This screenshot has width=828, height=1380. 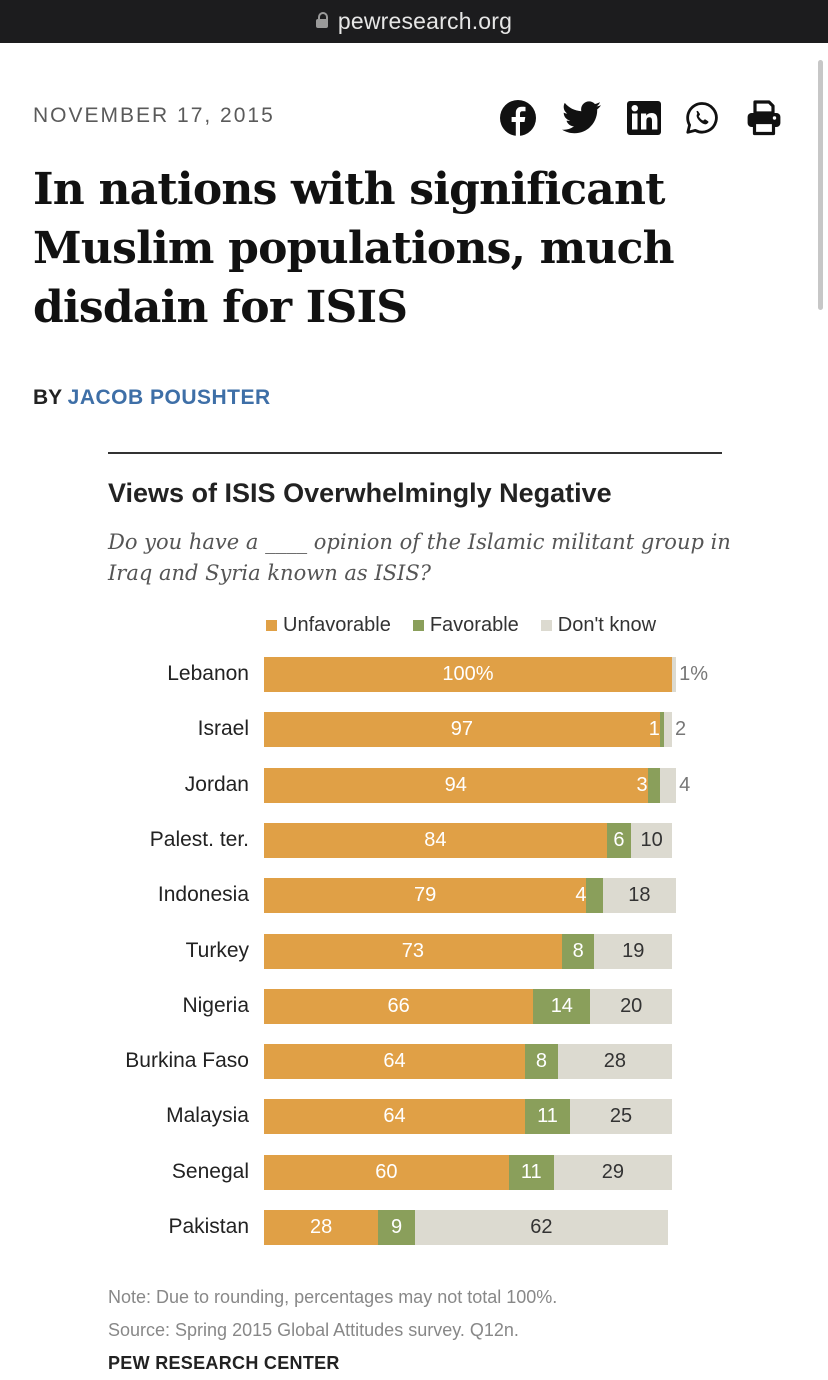 I want to click on url-text: pewresearch.org, so click(x=425, y=21).